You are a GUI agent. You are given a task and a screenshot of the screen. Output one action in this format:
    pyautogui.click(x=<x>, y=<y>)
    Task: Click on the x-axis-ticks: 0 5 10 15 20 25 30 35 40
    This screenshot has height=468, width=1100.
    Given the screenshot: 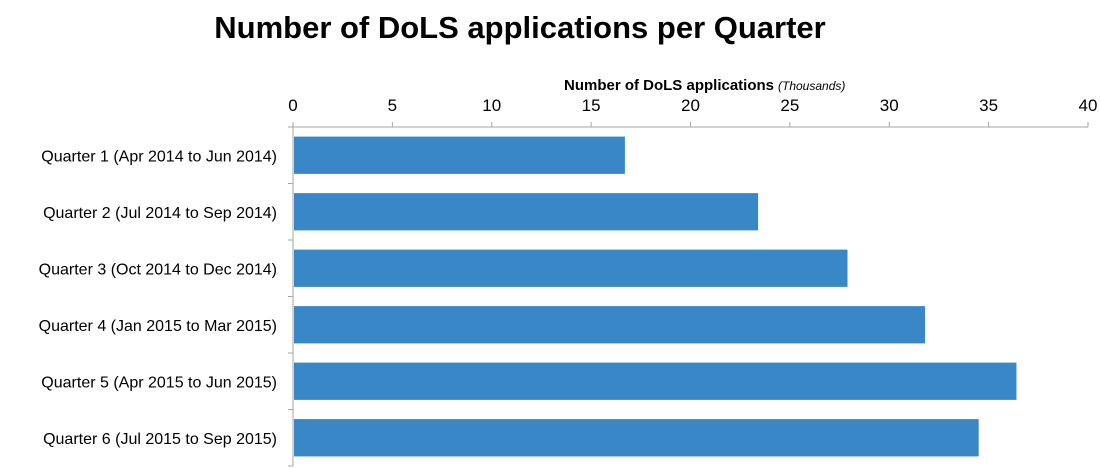 What is the action you would take?
    pyautogui.click(x=692, y=111)
    